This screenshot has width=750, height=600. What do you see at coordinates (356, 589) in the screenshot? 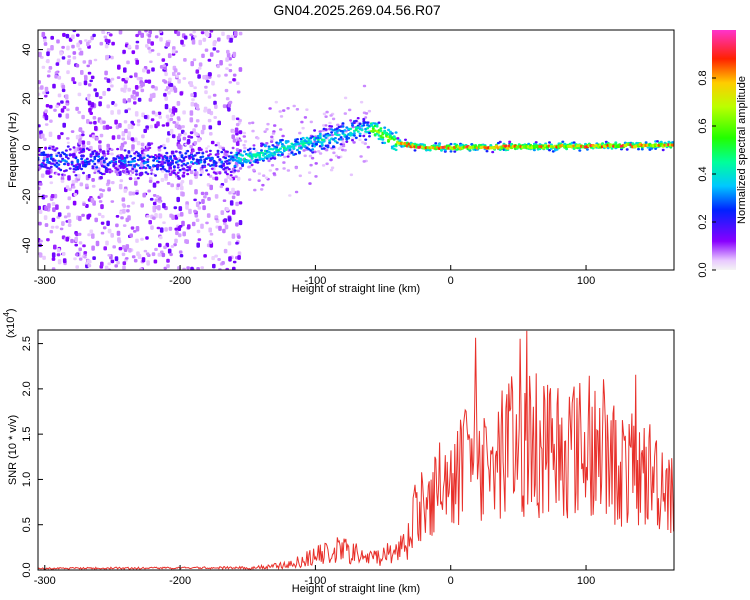
I see `snr-x-label: Height of straight line (km)` at bounding box center [356, 589].